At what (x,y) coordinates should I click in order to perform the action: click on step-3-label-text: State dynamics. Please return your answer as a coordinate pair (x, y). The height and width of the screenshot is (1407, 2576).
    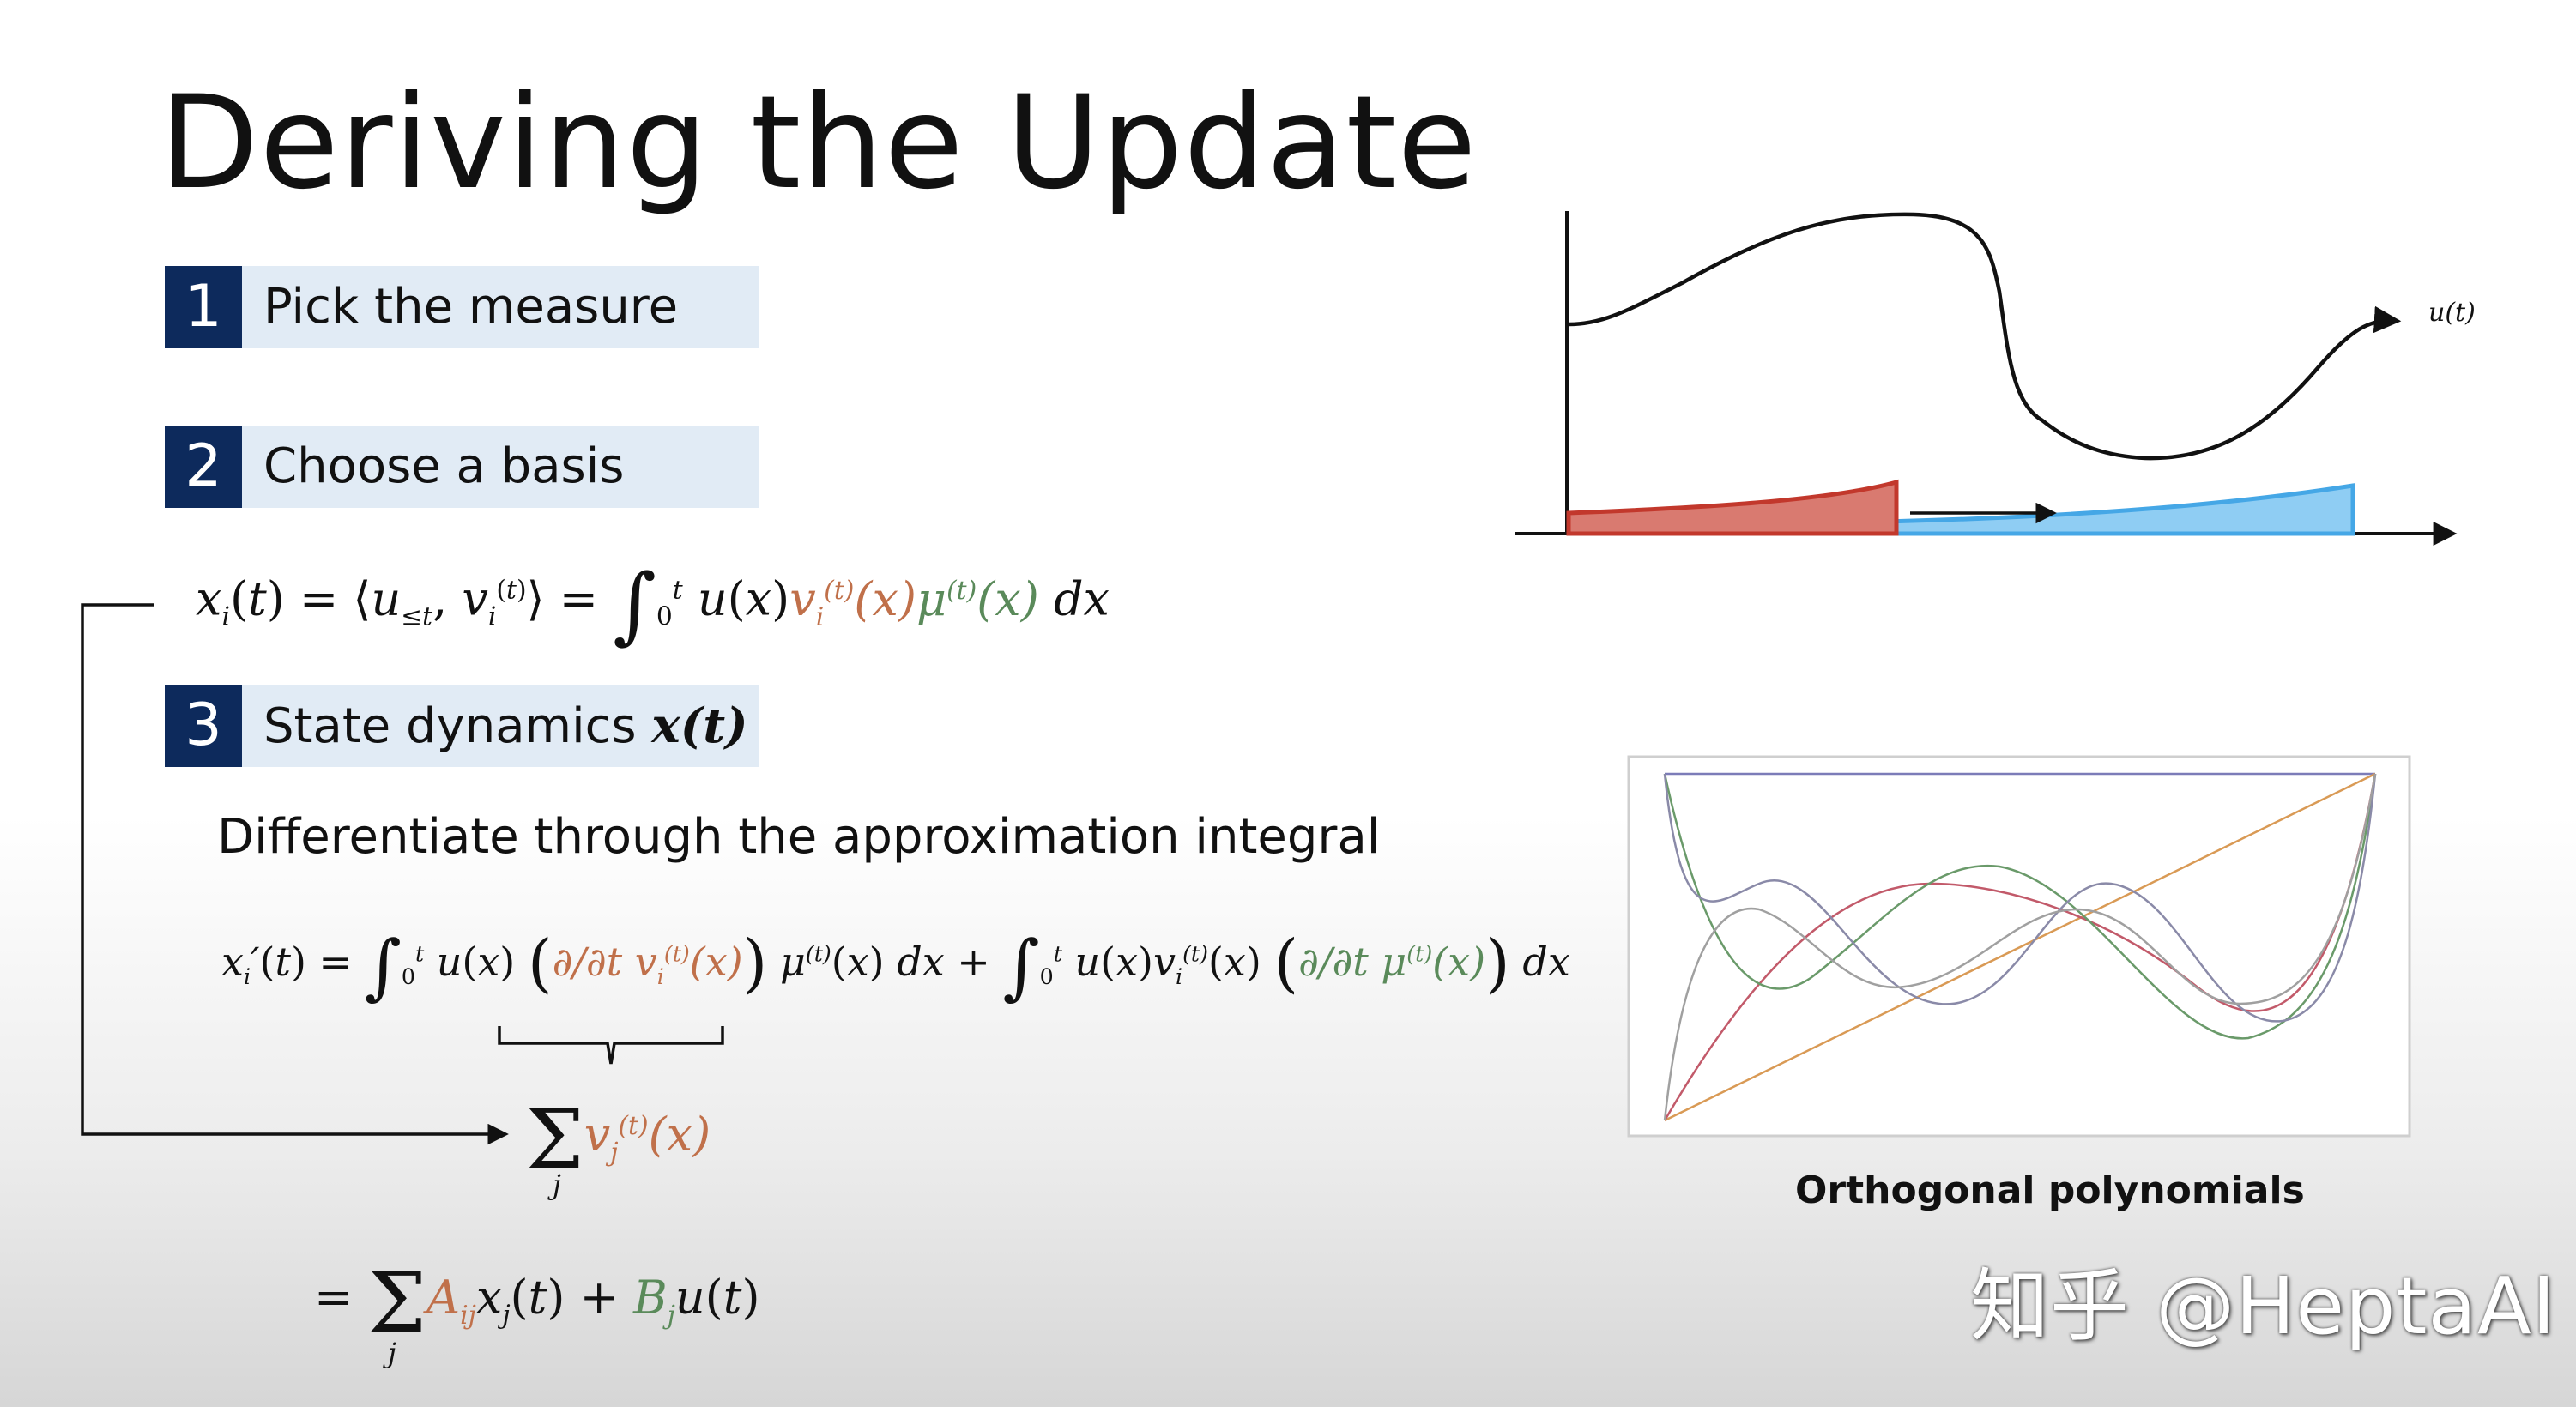
    Looking at the image, I should click on (450, 726).